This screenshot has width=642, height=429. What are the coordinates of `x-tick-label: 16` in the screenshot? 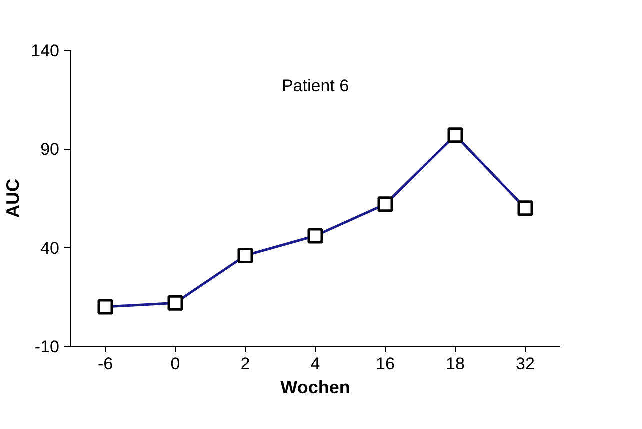 It's located at (385, 364).